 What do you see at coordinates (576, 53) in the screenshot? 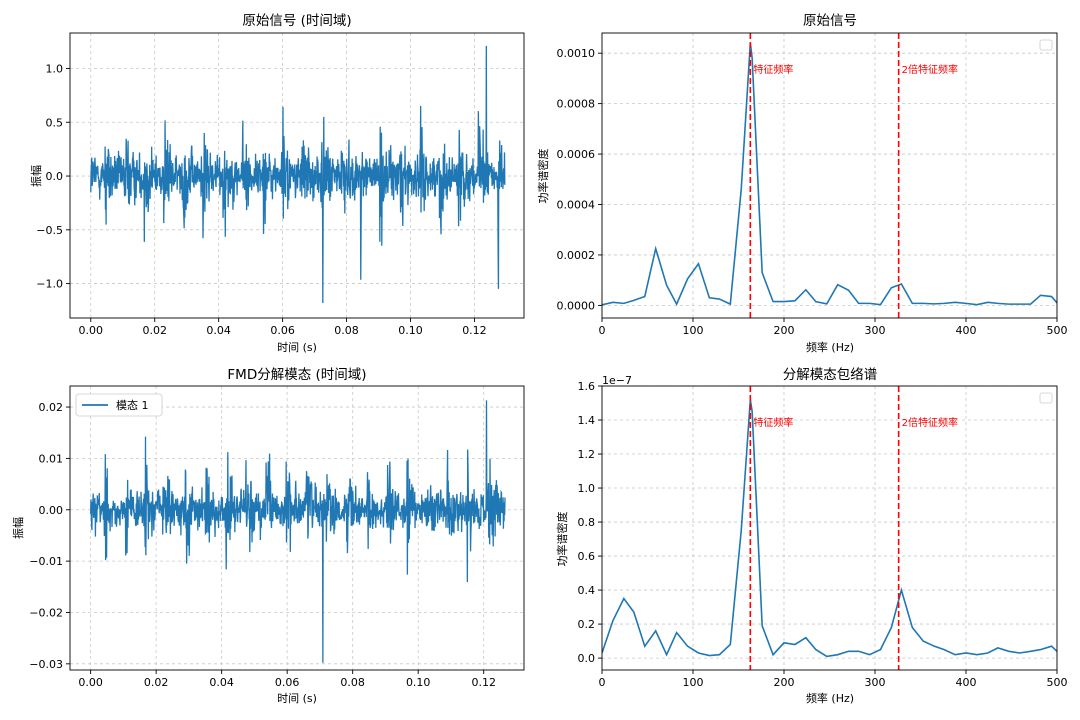
I see `y-tick-label: 0.0010` at bounding box center [576, 53].